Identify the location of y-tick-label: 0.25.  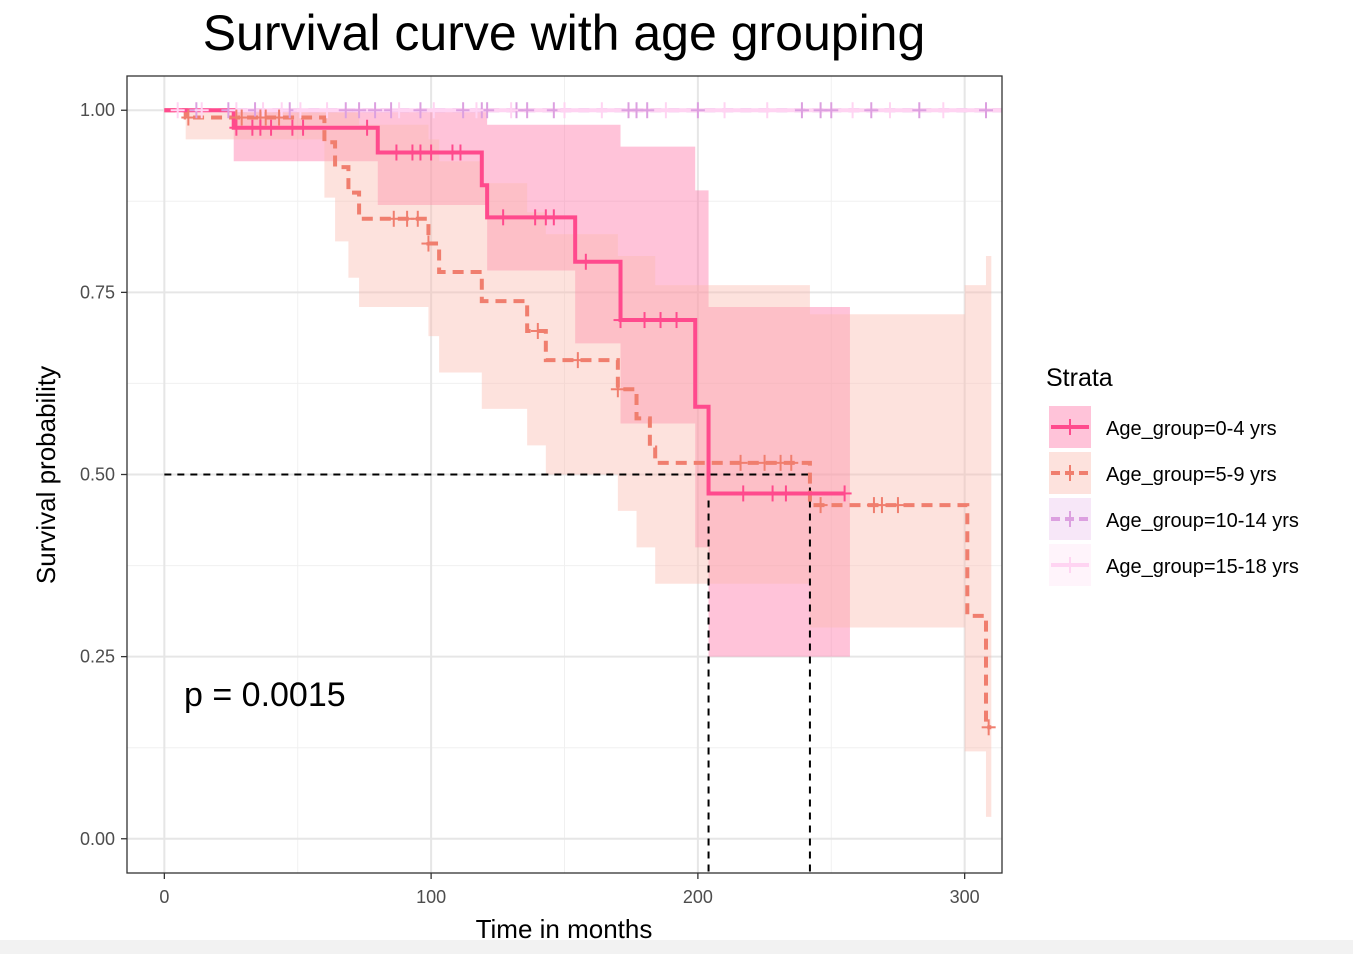
(97, 657).